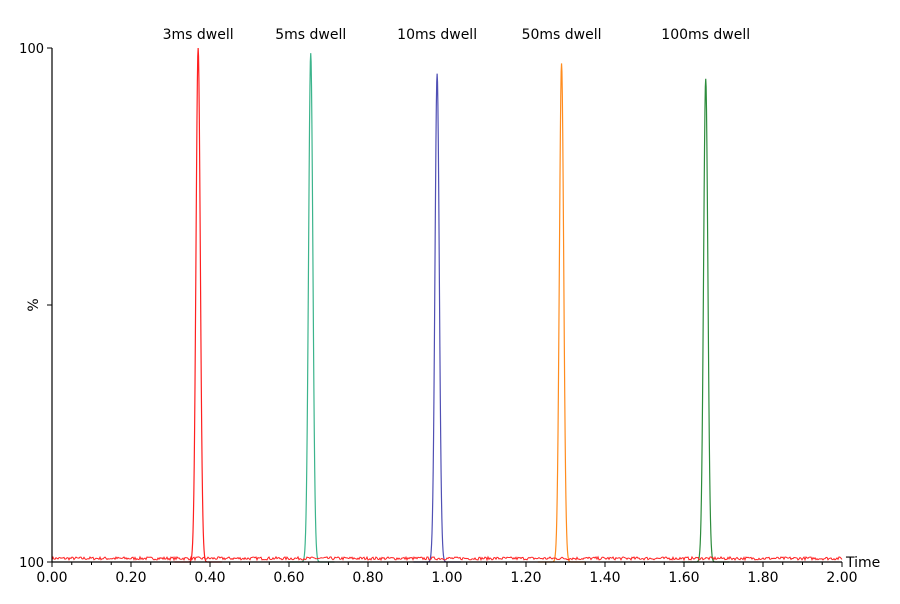  Describe the element at coordinates (447, 558) in the screenshot. I see `baseline-noise-line` at that location.